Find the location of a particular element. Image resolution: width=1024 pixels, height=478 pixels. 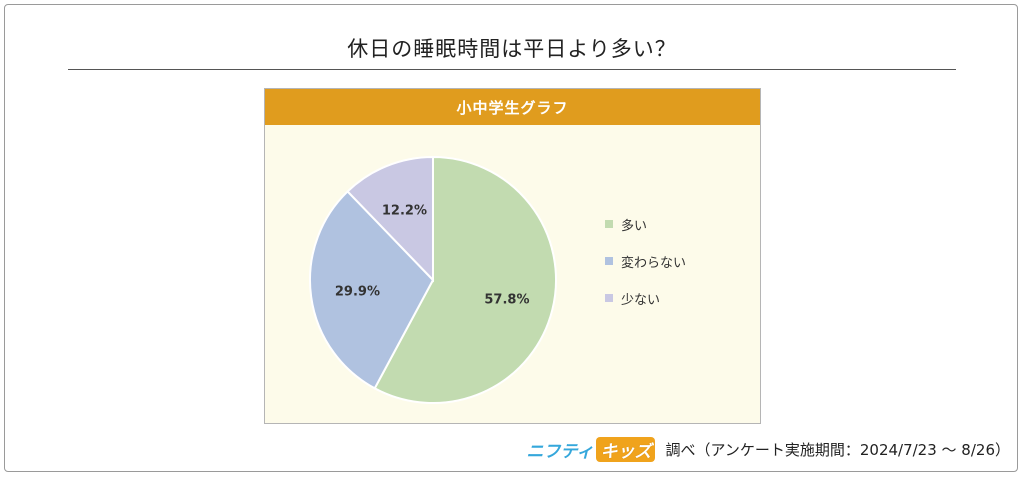

legend-item: 変わらない is located at coordinates (646, 261).